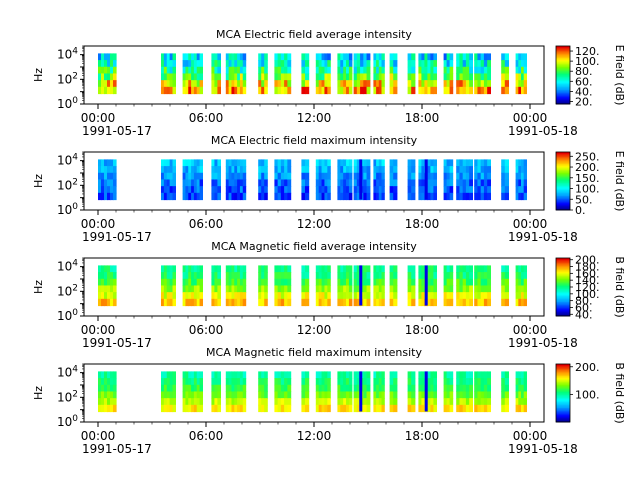  Describe the element at coordinates (38, 287) in the screenshot. I see `y-axis-label: Hz` at that location.